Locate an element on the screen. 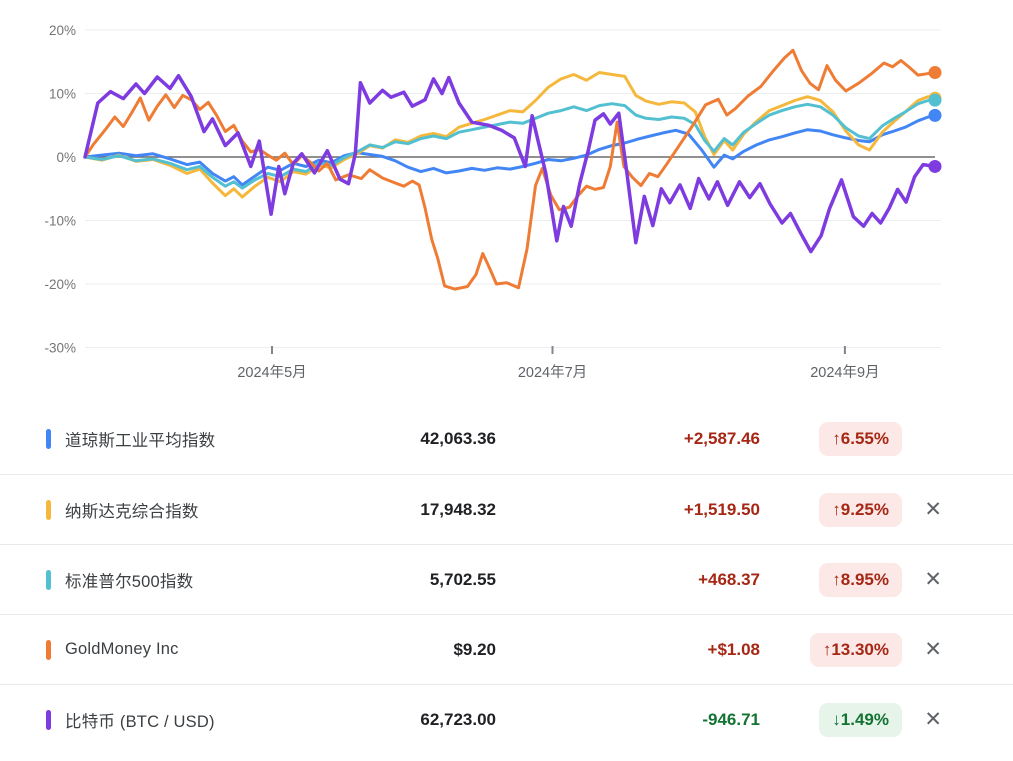  instrument-name: 道琼斯工业平均指数 is located at coordinates (140, 441).